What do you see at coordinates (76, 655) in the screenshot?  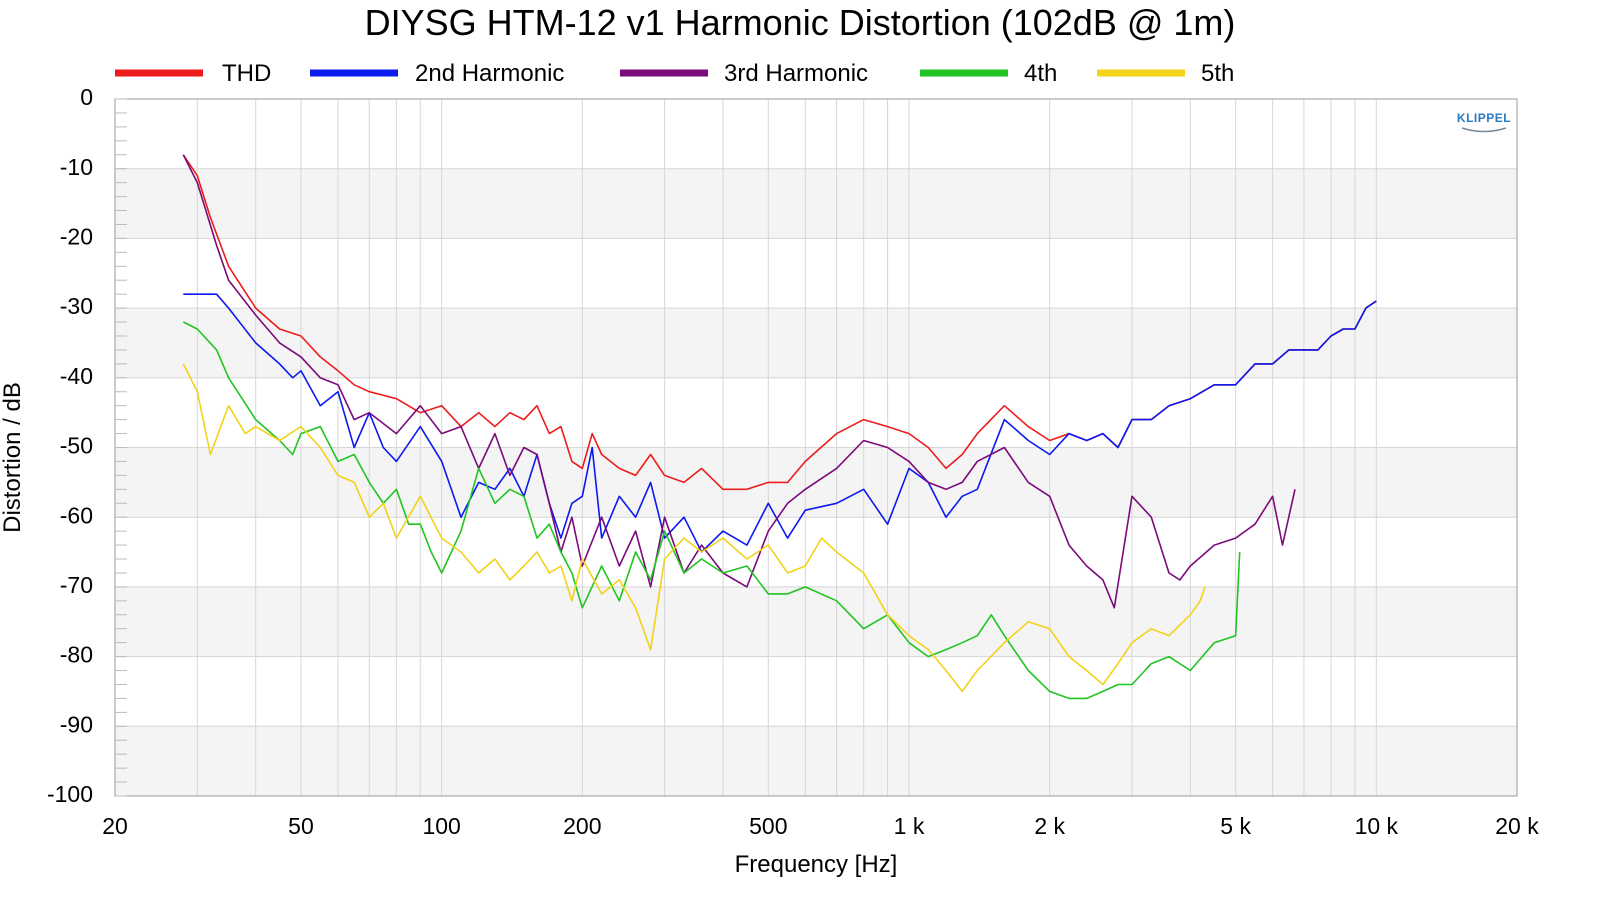 I see `y-tick-label: -80` at bounding box center [76, 655].